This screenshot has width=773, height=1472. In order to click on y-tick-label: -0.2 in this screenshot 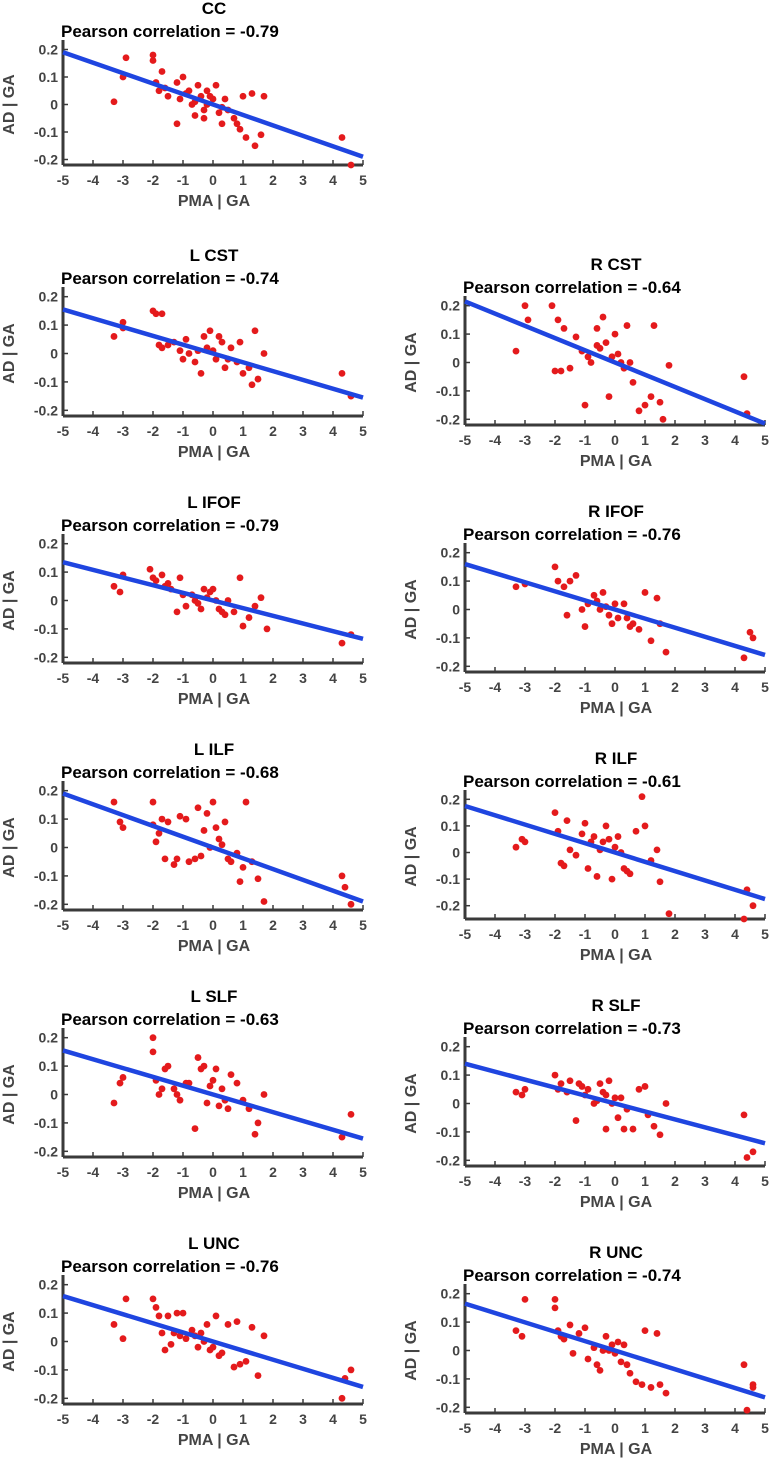, I will do `click(46, 657)`.